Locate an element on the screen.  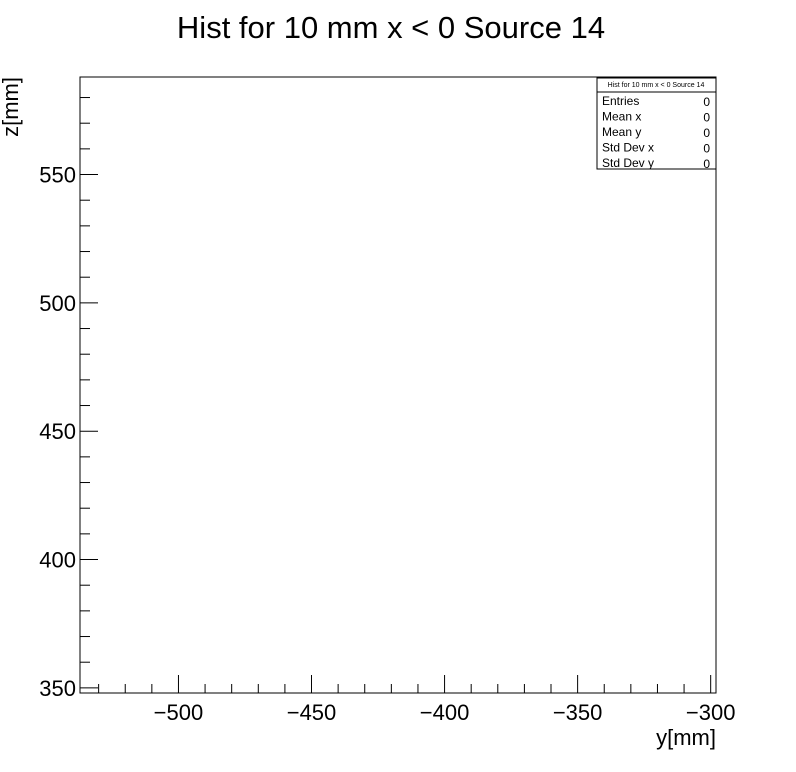
x-tick-label: −500 is located at coordinates (179, 712).